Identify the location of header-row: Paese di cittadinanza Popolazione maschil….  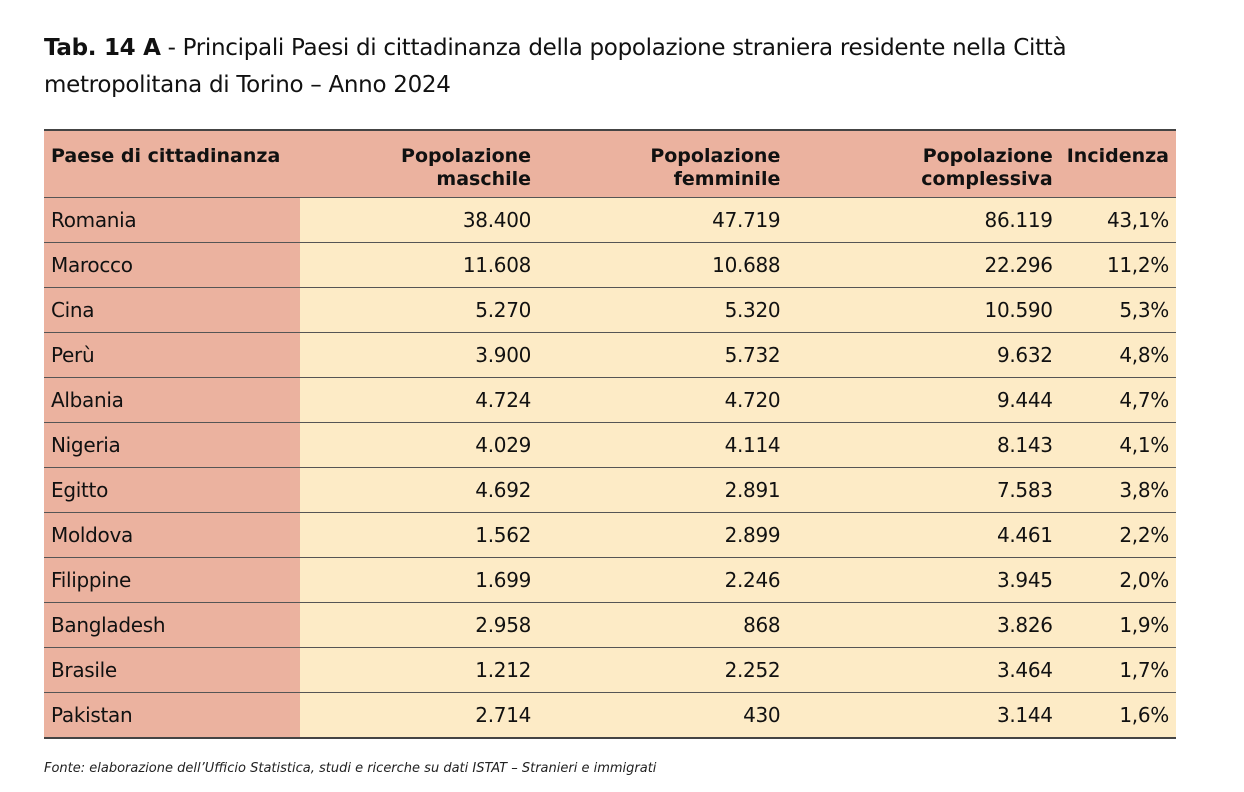
(610, 164).